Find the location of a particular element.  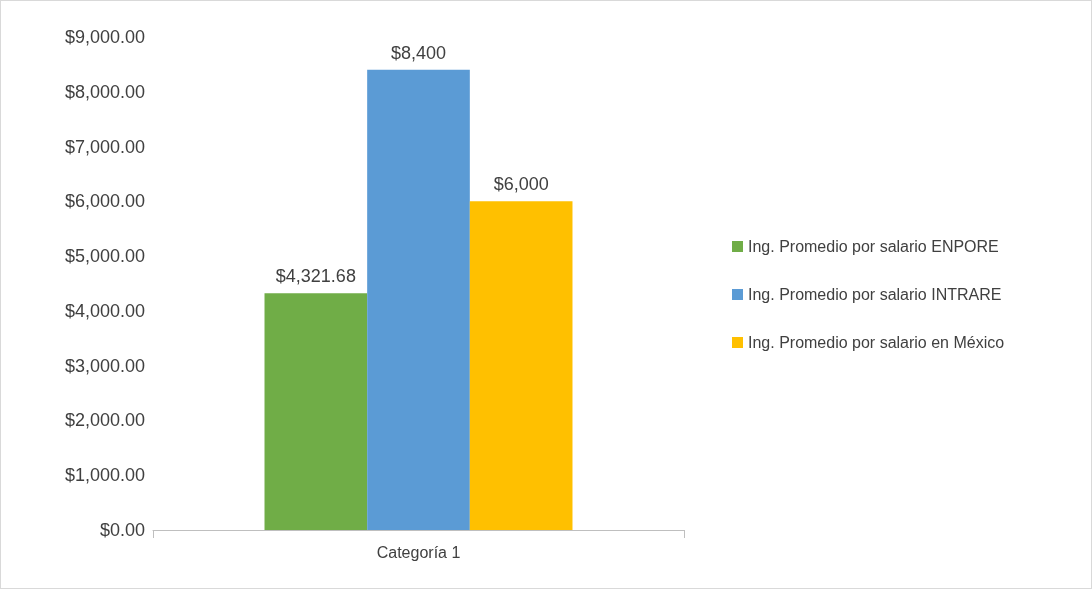

y-tick-label: $5,000.00 is located at coordinates (104, 256).